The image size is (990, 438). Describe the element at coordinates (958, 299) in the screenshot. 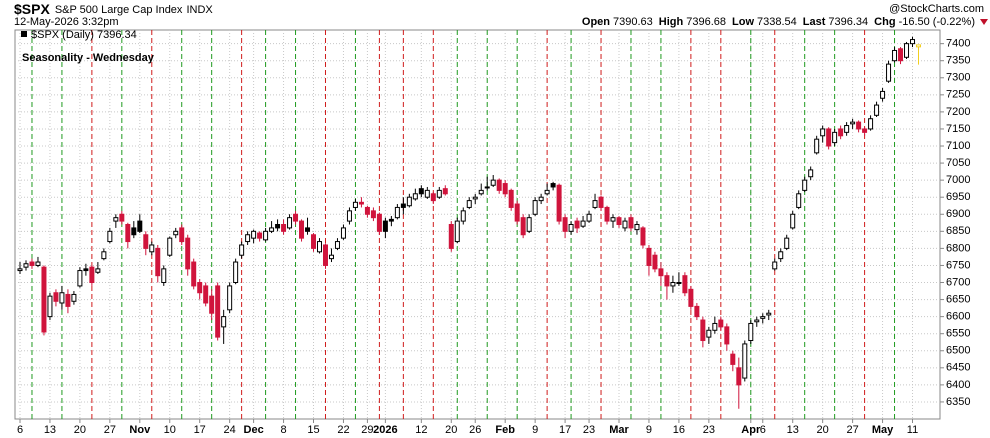

I see `y-tick-label: 6650` at that location.